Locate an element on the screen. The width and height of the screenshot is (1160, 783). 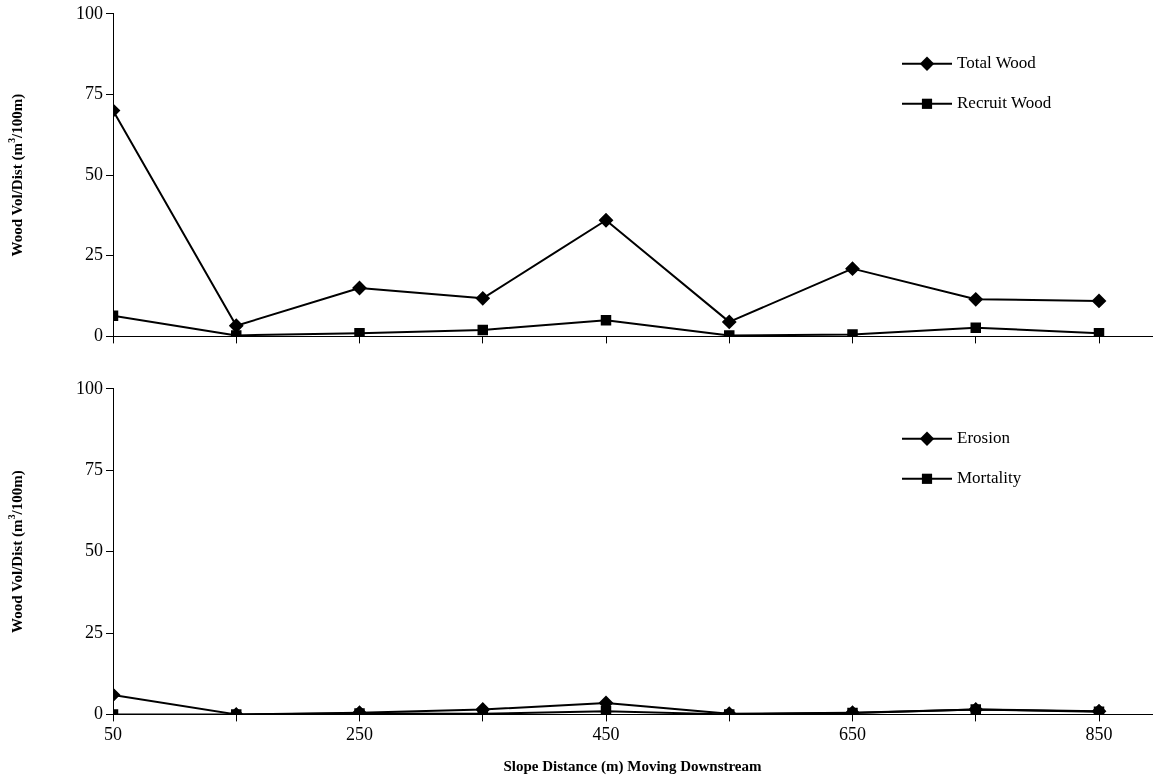
x-axis-title: Slope Distance (m) Moving Downstream is located at coordinates (633, 766).